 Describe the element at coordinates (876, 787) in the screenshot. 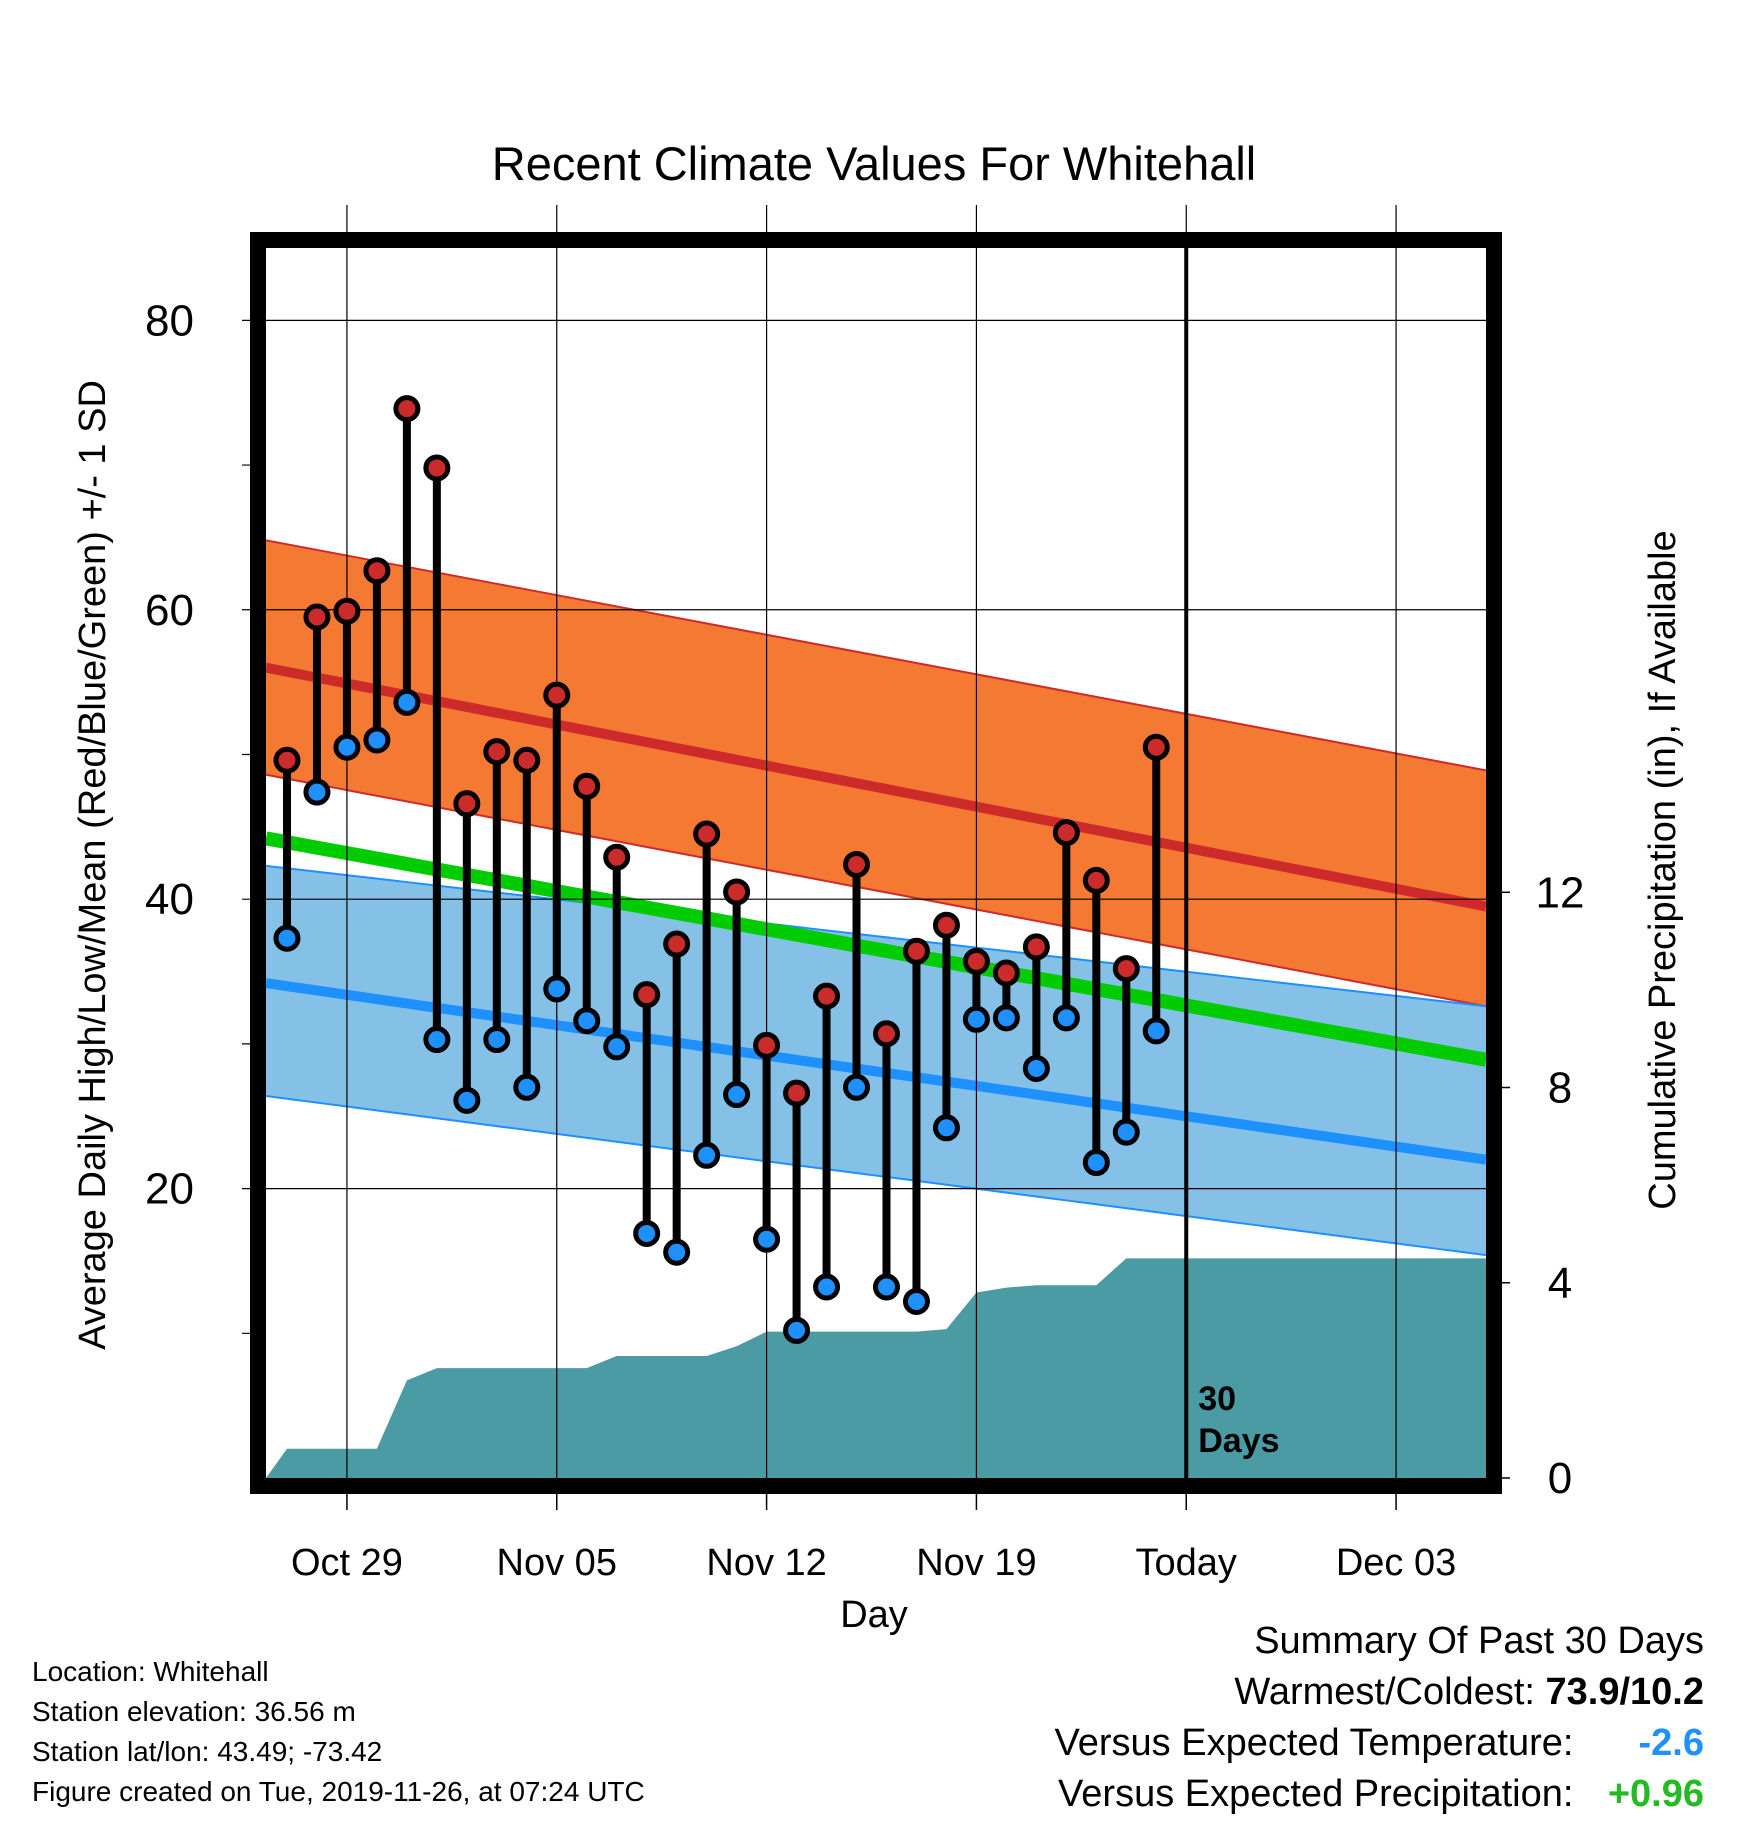

I see `normal-high-line` at that location.